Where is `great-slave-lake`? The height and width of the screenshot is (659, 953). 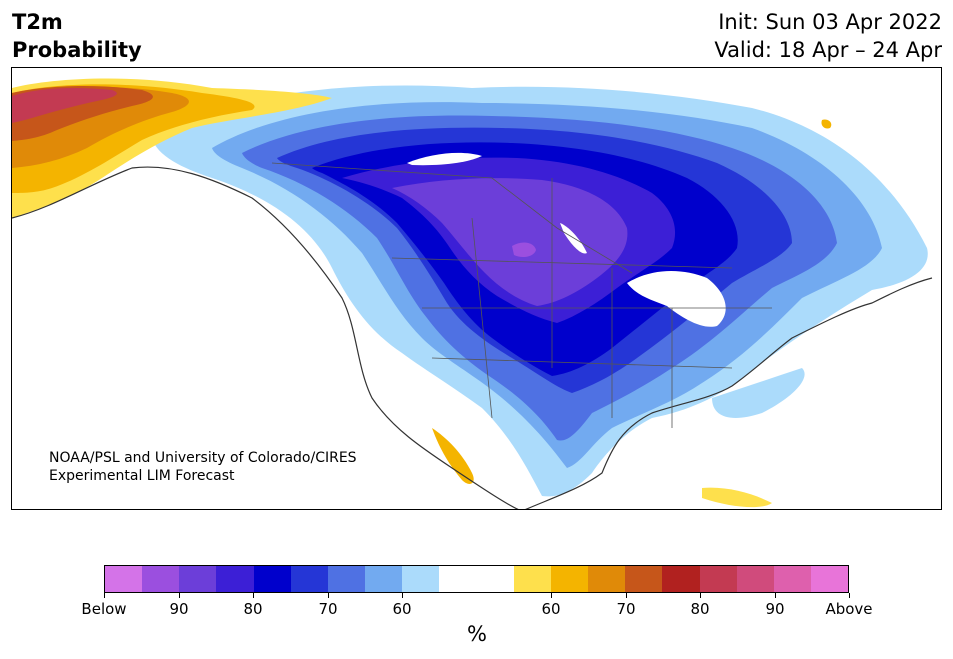
great-slave-lake is located at coordinates (444, 159).